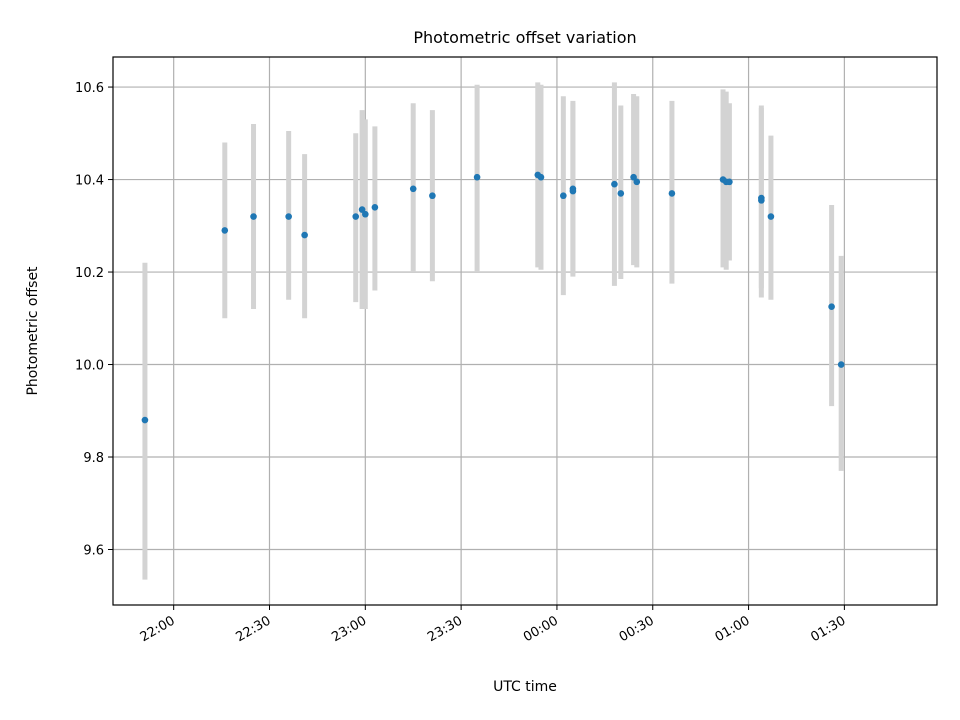 The width and height of the screenshot is (960, 720). What do you see at coordinates (89, 366) in the screenshot?
I see `y-tick-label: 10.0` at bounding box center [89, 366].